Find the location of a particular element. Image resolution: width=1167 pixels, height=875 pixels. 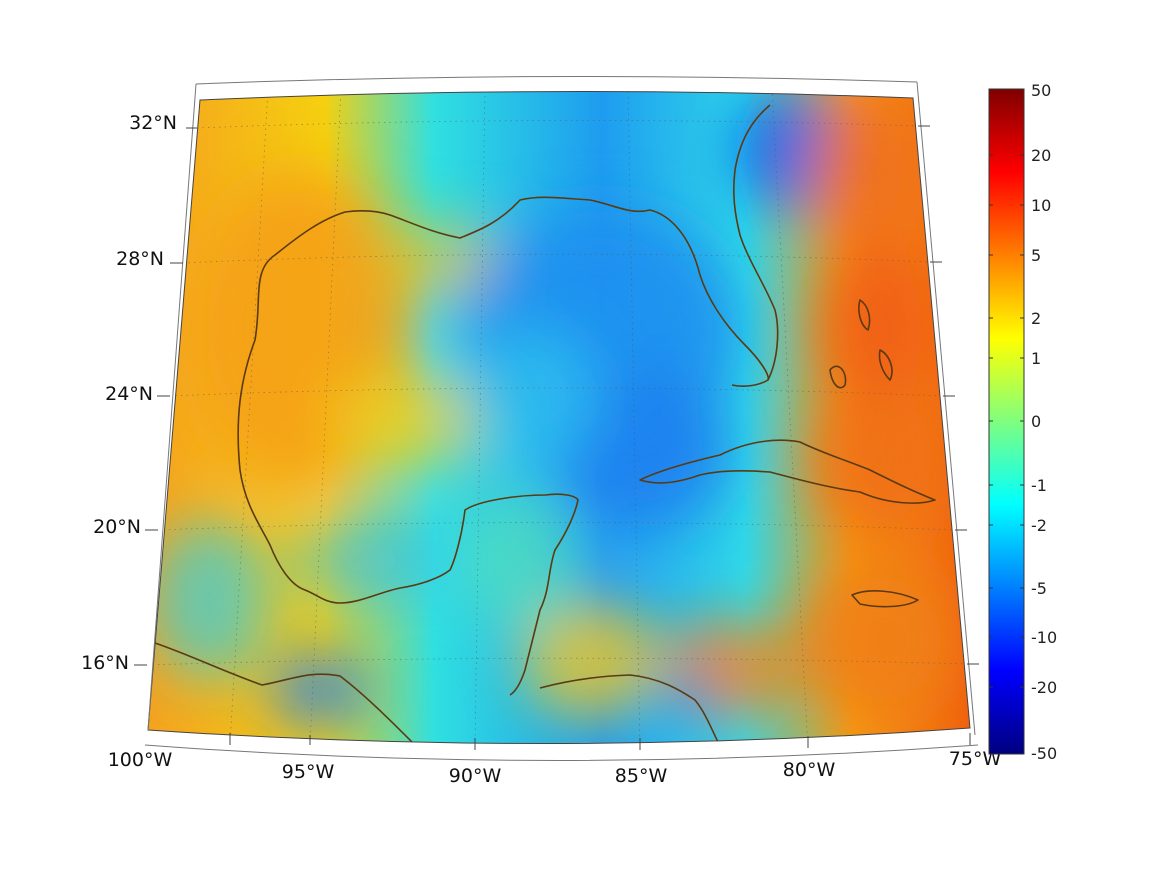

longitude-labels: 100°W 95°W 90°W 85°W 80°W 75°W is located at coordinates (555, 767).